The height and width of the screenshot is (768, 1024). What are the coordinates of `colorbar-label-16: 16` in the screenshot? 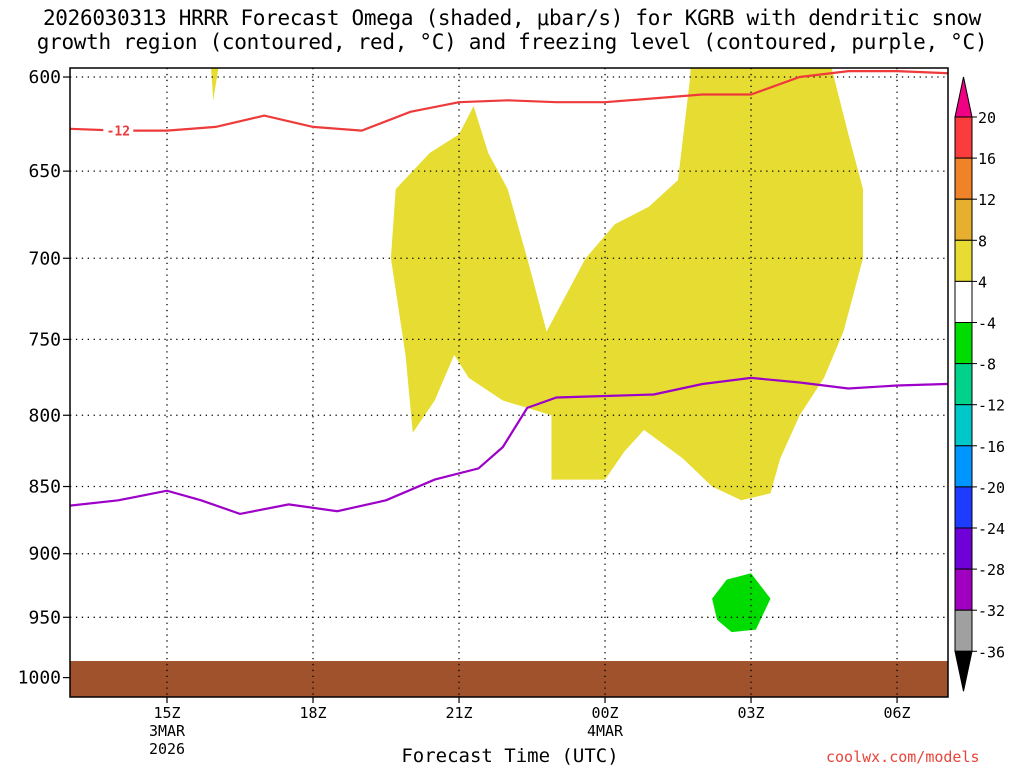 It's located at (987, 159).